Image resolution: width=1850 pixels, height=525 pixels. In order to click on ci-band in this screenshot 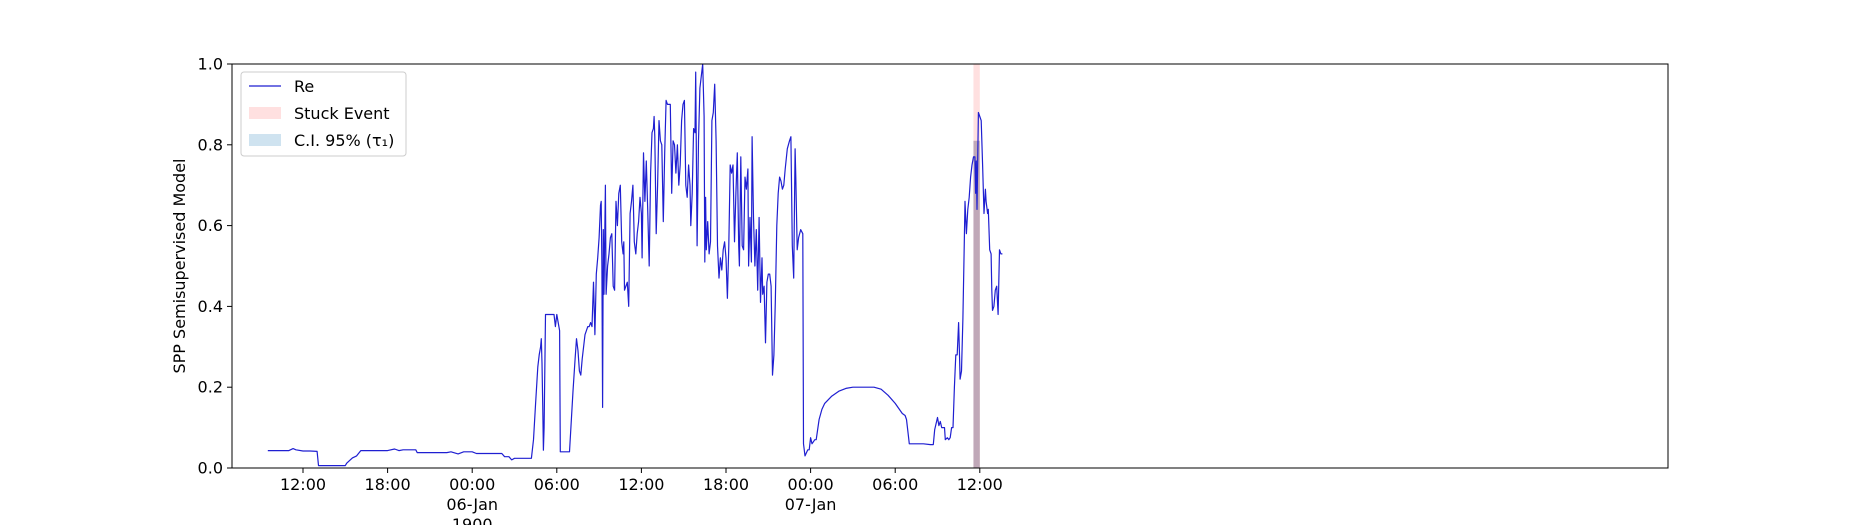, I will do `click(976, 304)`.